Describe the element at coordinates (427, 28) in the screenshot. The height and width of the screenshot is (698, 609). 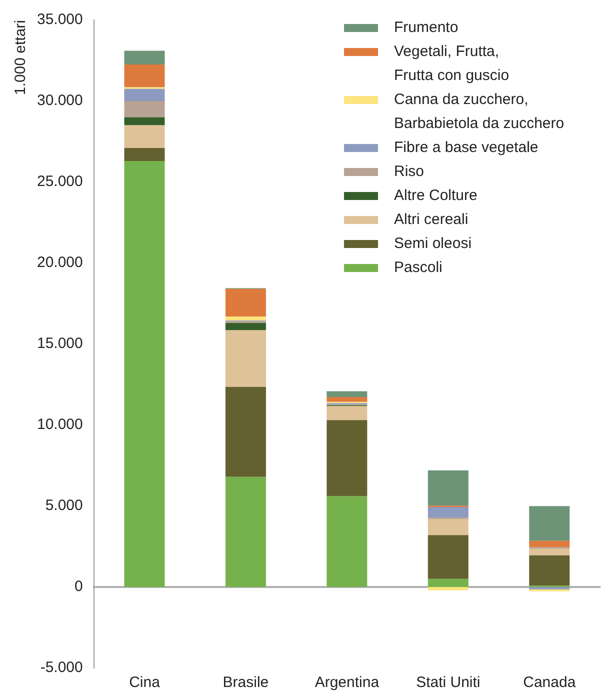
I see `legend-label: Frumento` at that location.